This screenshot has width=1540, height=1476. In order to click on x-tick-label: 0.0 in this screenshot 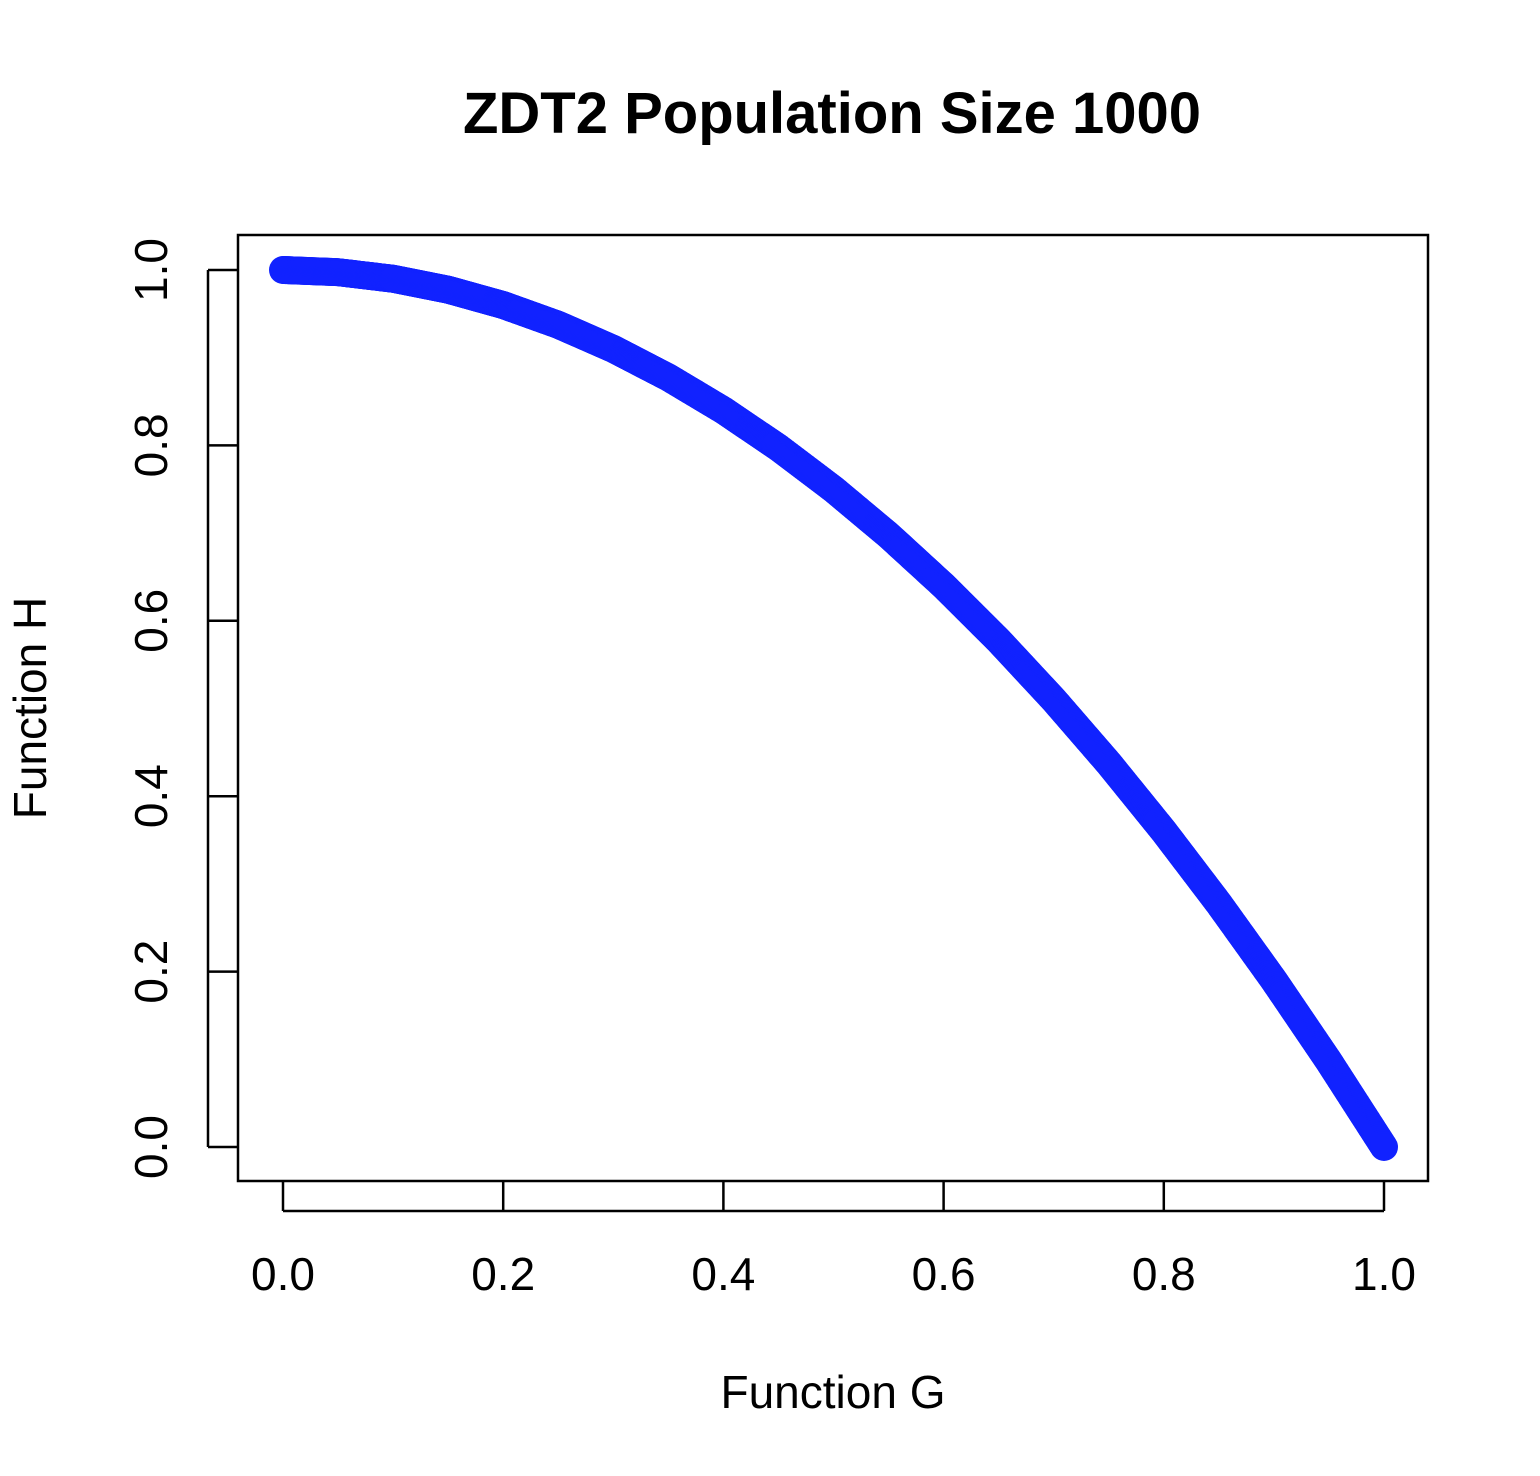, I will do `click(283, 1274)`.